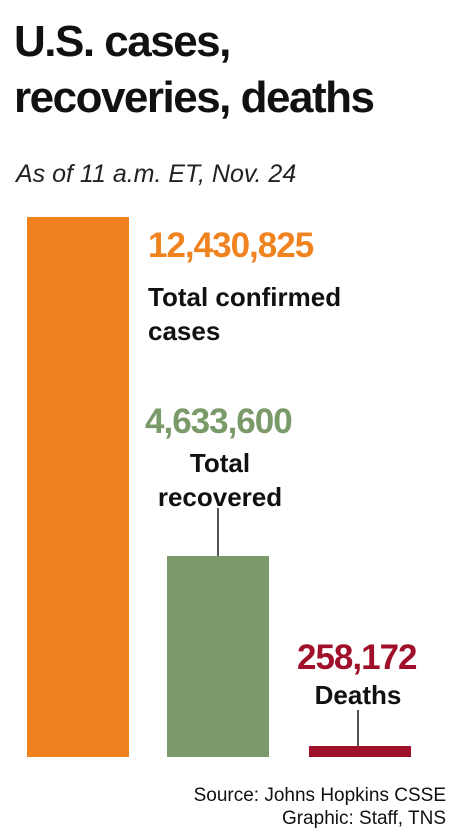 The width and height of the screenshot is (458, 835). Describe the element at coordinates (357, 657) in the screenshot. I see `value-label: 258,172` at that location.